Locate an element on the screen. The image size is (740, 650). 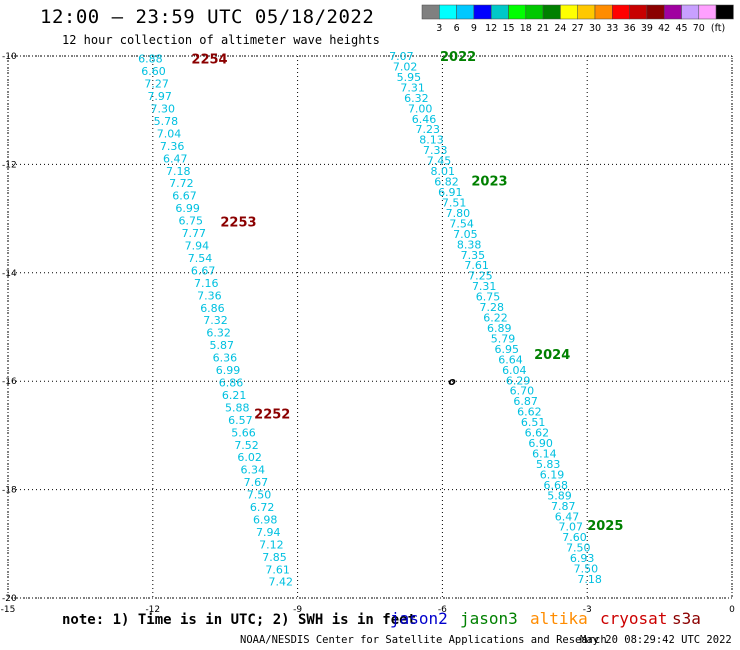
pass-time-label: 2023 is located at coordinates (489, 182).